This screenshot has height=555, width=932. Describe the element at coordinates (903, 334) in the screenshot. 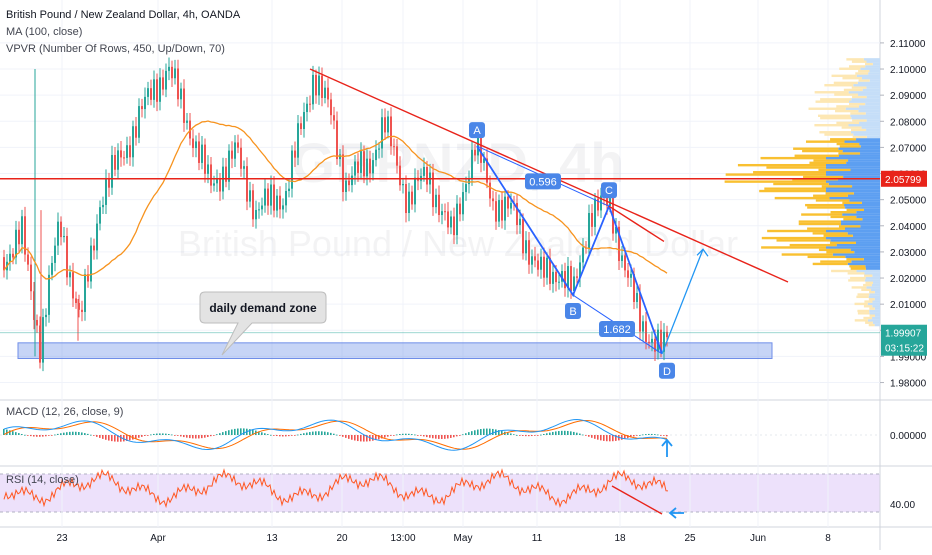

I see `last-price-label: 1.99907` at that location.